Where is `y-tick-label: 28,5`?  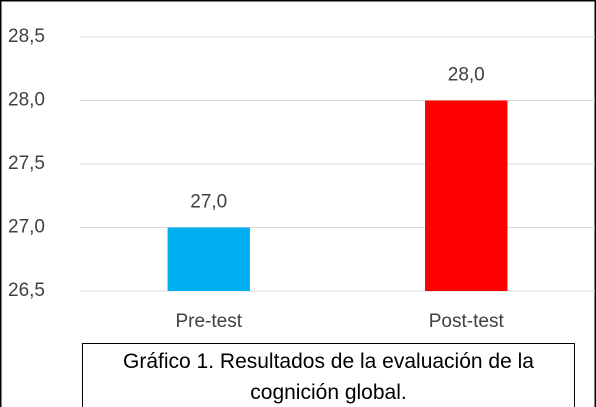
y-tick-label: 28,5 is located at coordinates (26, 36).